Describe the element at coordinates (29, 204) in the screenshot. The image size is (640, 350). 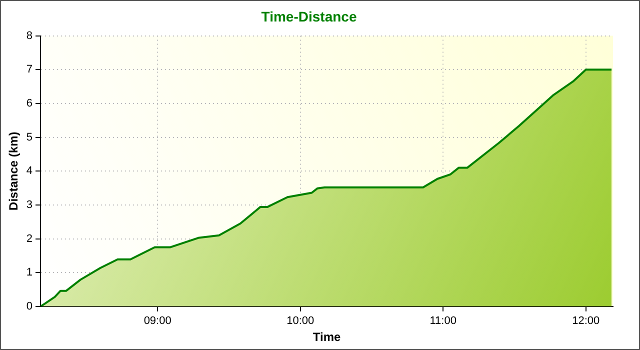
I see `y-tick-label: 3` at that location.